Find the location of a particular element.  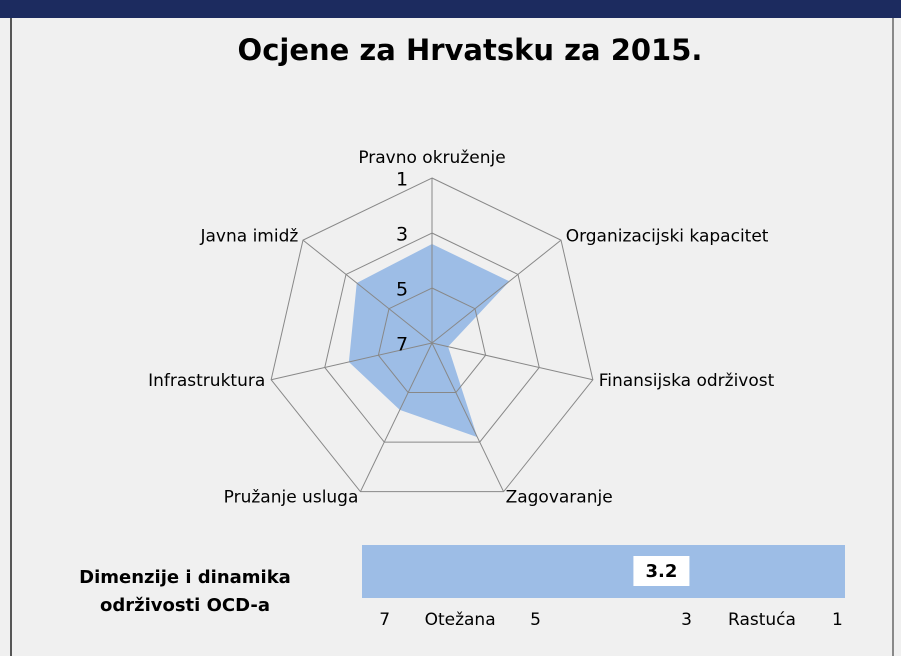

category-label: Pružanje usluga is located at coordinates (291, 498).